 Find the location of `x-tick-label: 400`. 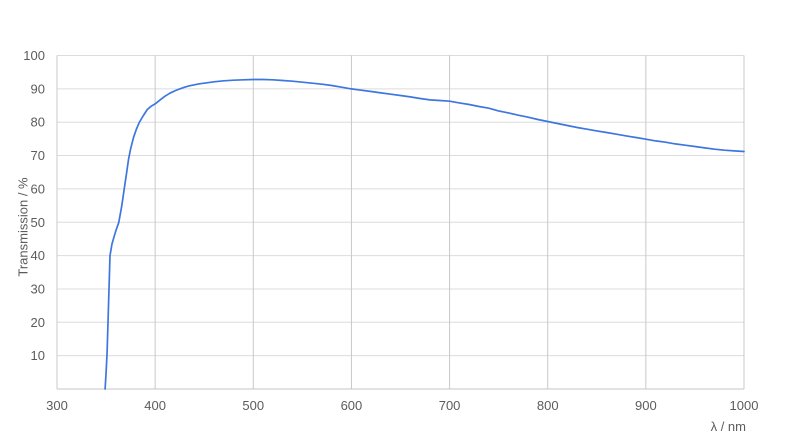

x-tick-label: 400 is located at coordinates (155, 405).